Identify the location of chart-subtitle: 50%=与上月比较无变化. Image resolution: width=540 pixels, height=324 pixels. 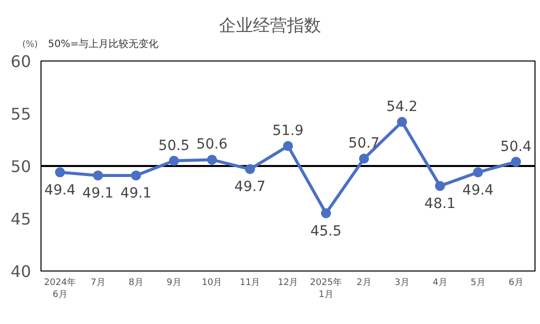
(103, 44).